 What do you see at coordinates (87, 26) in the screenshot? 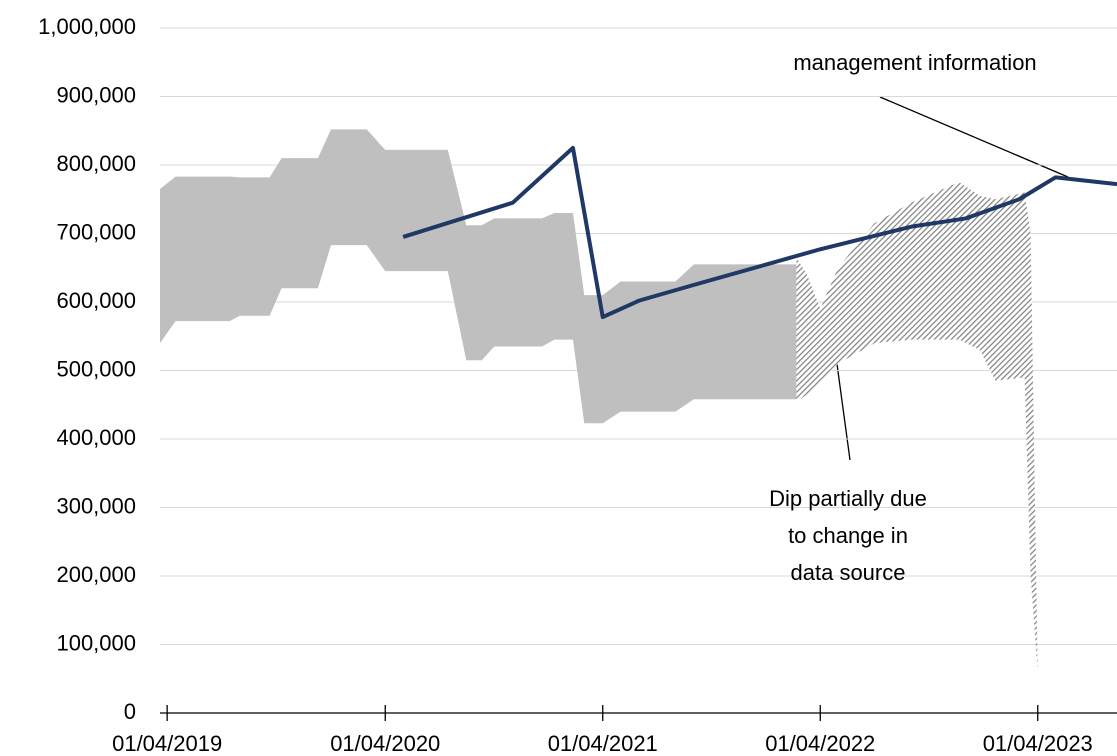
I see `y-tick-label: 1,000,000` at bounding box center [87, 26].